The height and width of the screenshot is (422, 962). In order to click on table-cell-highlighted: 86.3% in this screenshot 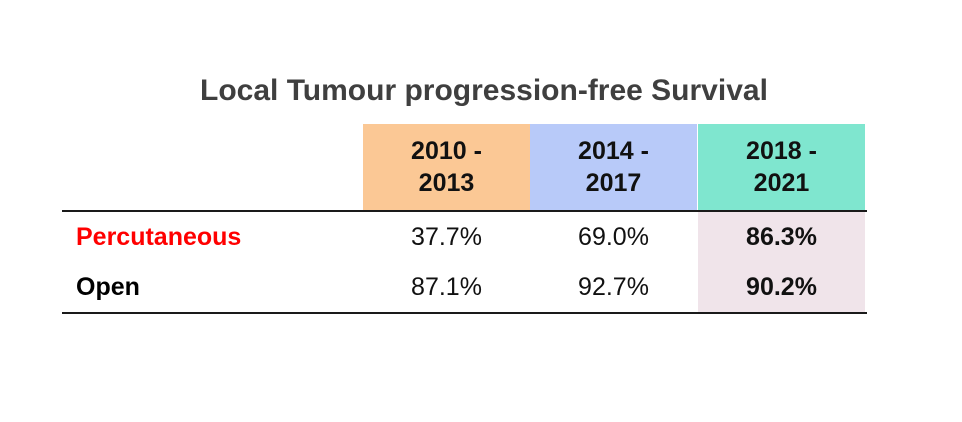, I will do `click(781, 236)`.